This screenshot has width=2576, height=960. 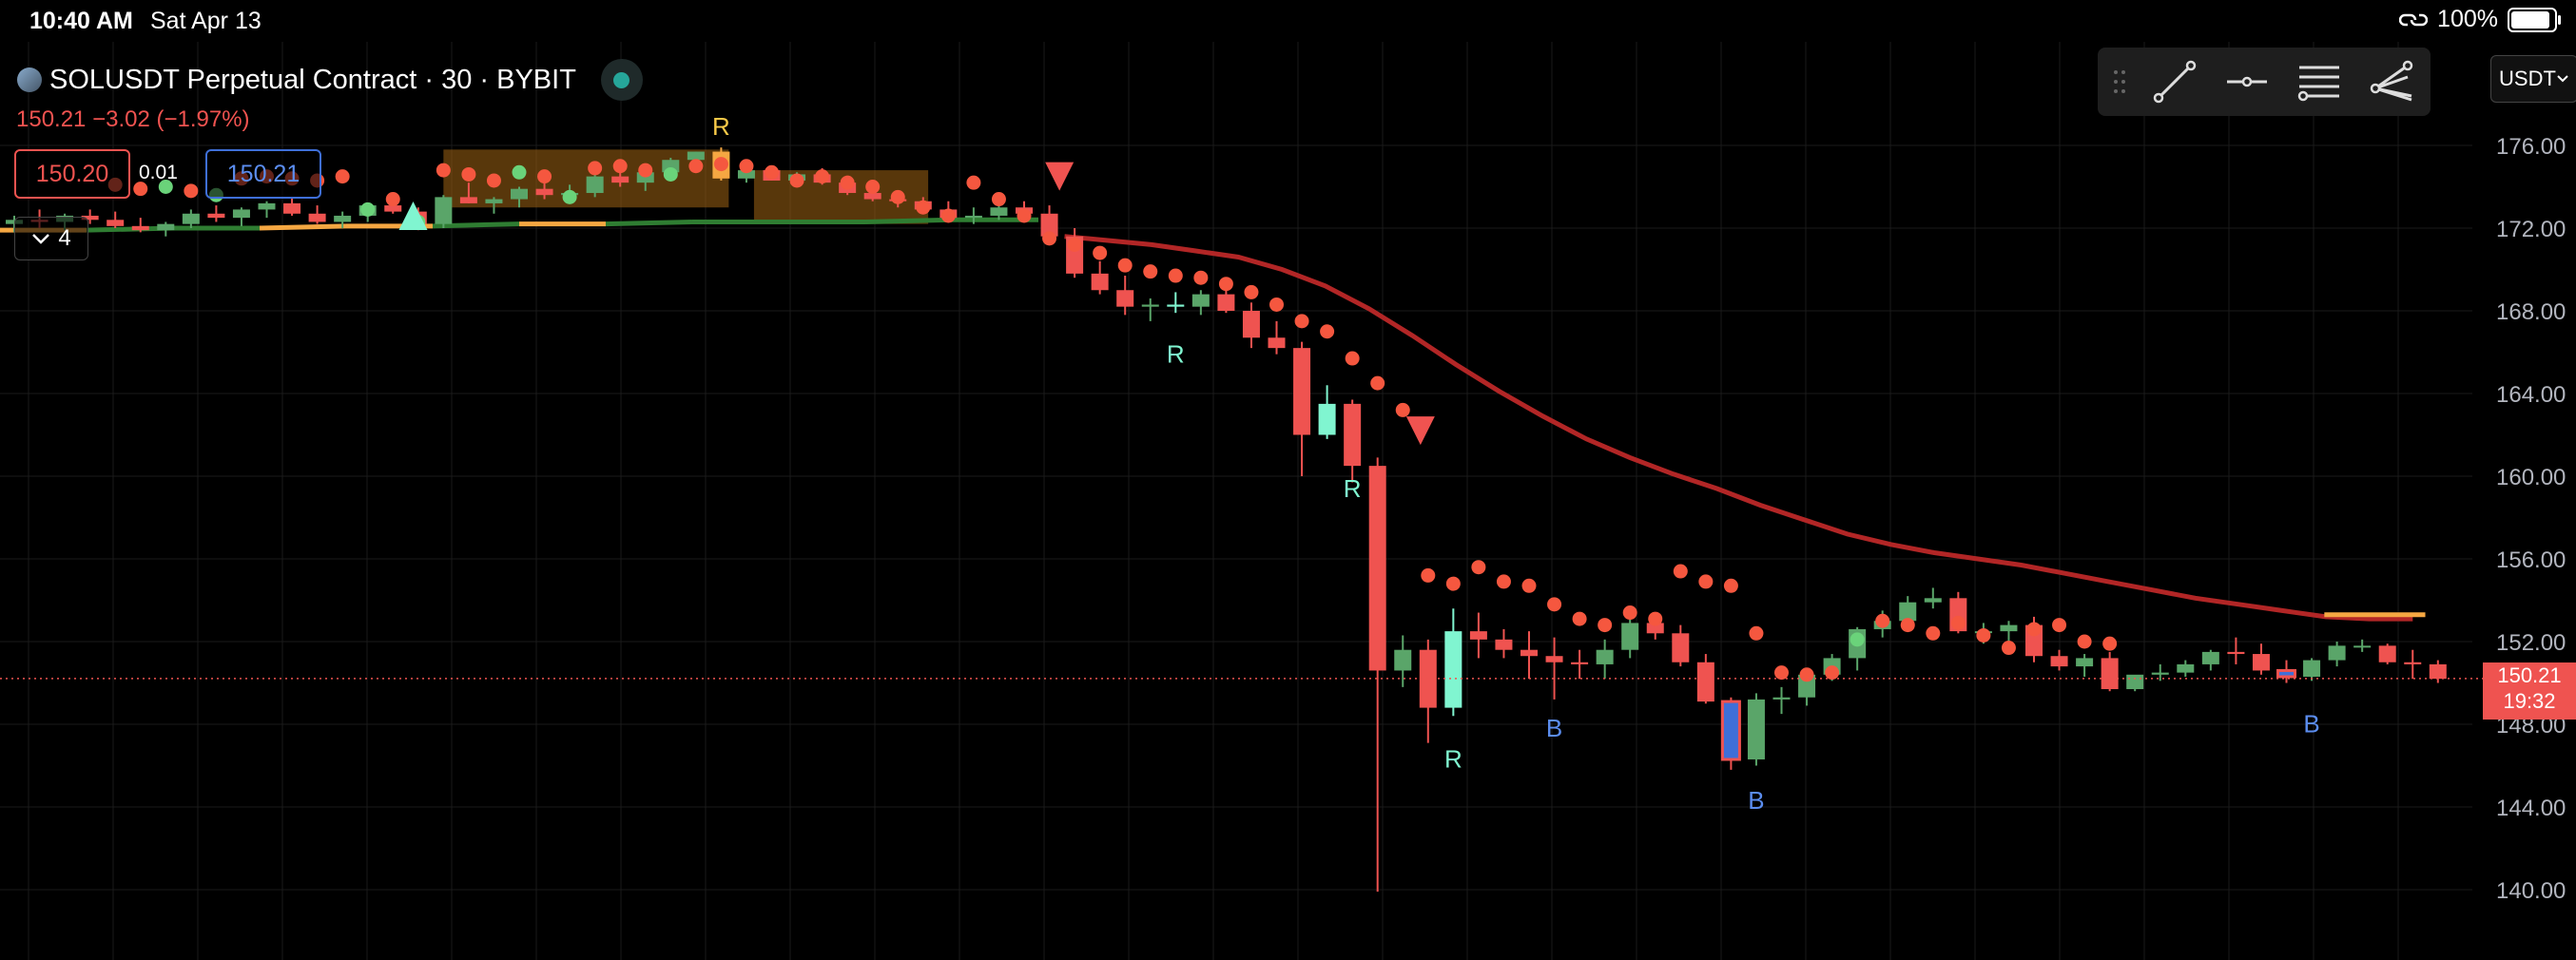 What do you see at coordinates (2391, 82) in the screenshot?
I see `pitchfork-icon` at bounding box center [2391, 82].